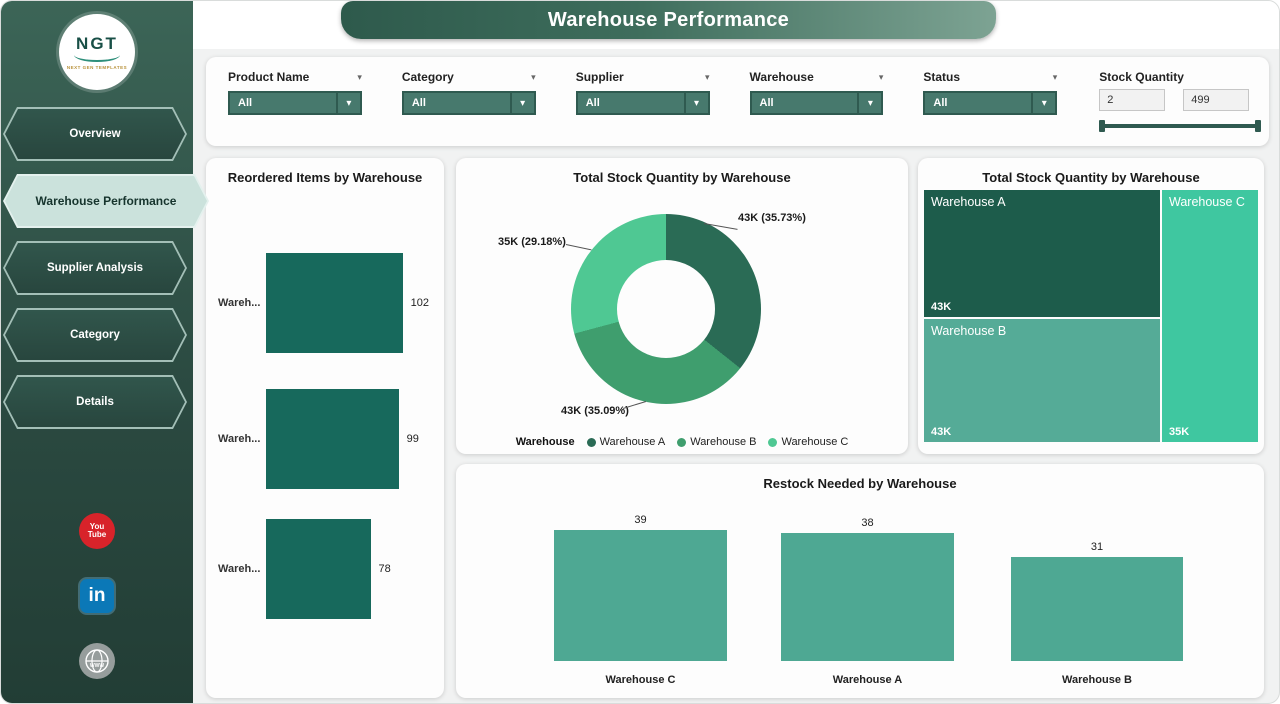  What do you see at coordinates (781, 77) in the screenshot?
I see `filter-label: Warehouse` at bounding box center [781, 77].